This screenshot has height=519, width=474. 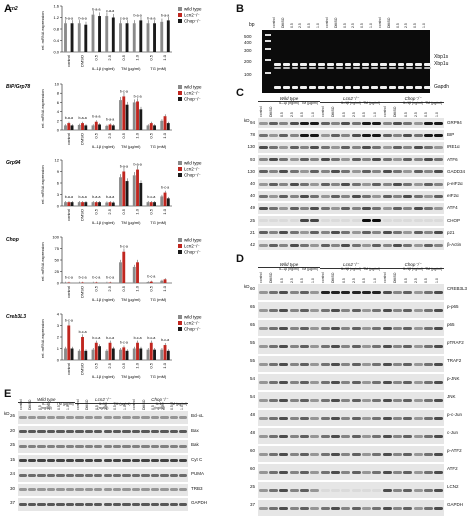 I want to click on chart-title: Creb3L3, so click(x=16, y=317).